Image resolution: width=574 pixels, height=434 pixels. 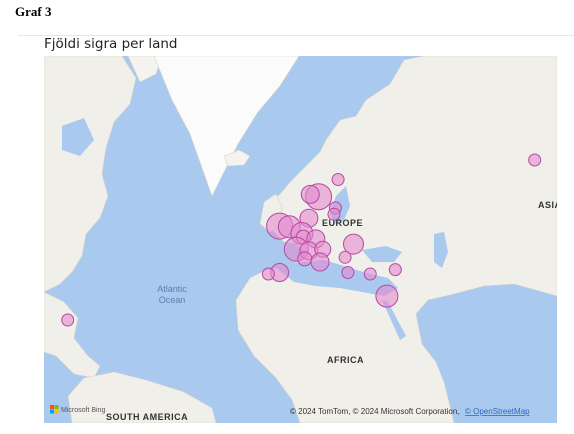 I want to click on atlantic-label-line1: Atlantic, so click(x=172, y=289).